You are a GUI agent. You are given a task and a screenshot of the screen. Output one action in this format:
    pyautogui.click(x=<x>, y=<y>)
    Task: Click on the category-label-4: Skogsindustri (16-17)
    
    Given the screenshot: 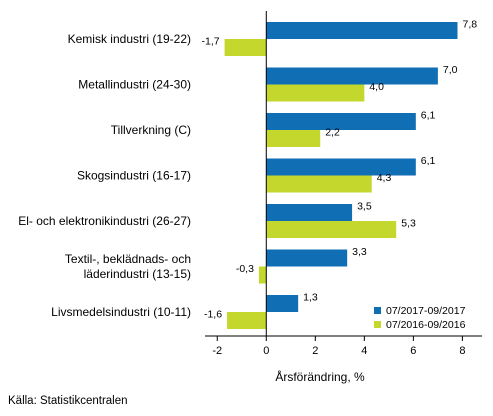 What is the action you would take?
    pyautogui.click(x=134, y=176)
    